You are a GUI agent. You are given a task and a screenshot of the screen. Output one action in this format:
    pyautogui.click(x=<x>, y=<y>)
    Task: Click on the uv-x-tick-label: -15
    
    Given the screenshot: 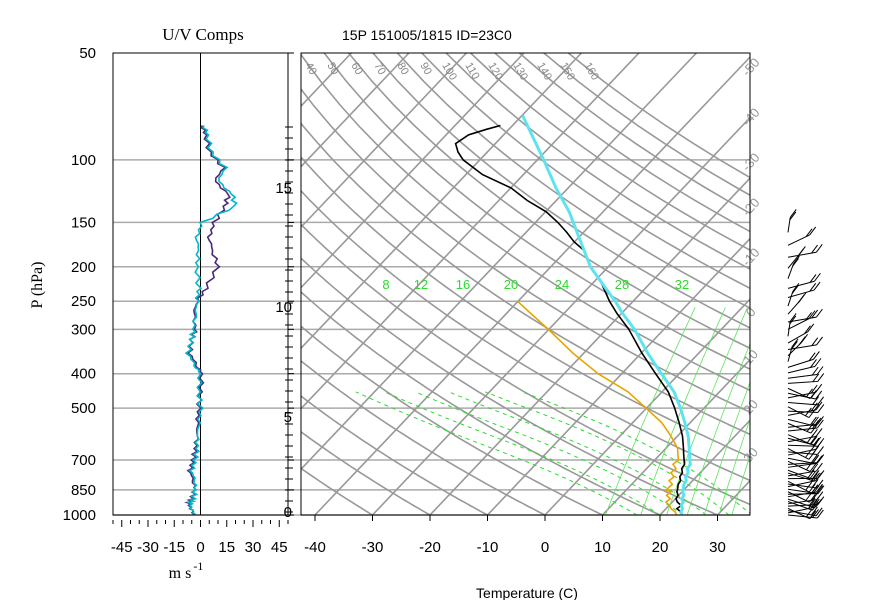 What is the action you would take?
    pyautogui.click(x=174, y=547)
    